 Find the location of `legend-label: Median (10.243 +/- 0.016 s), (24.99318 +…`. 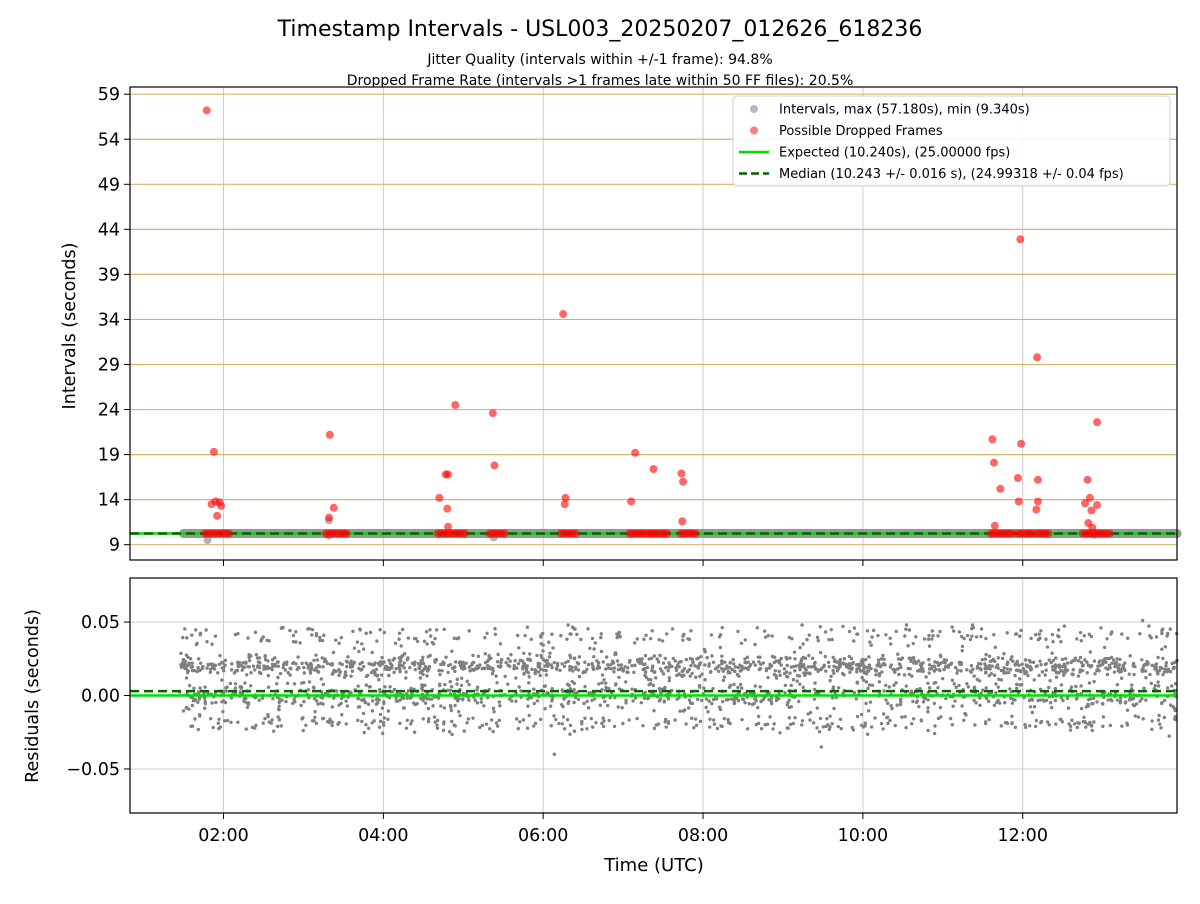

legend-label: Median (10.243 +/- 0.016 s), (24.99318 +… is located at coordinates (951, 174).